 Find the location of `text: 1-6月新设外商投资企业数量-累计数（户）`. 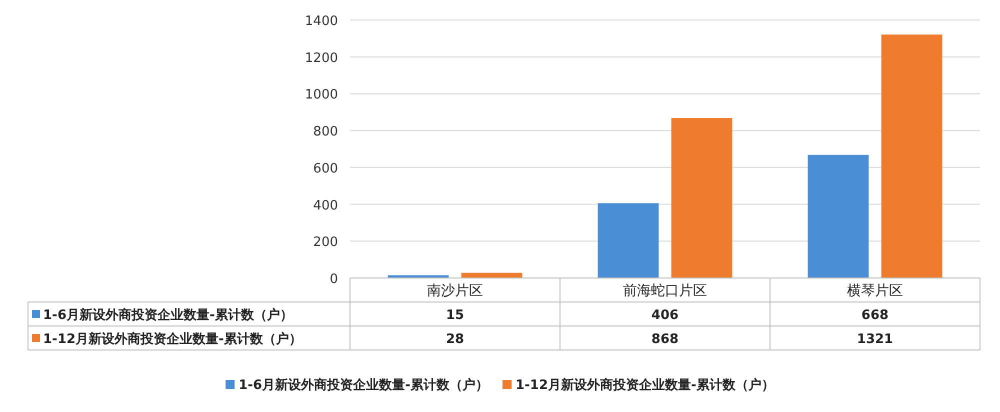

text: 1-6月新设外商投资企业数量-累计数（户） is located at coordinates (363, 385).